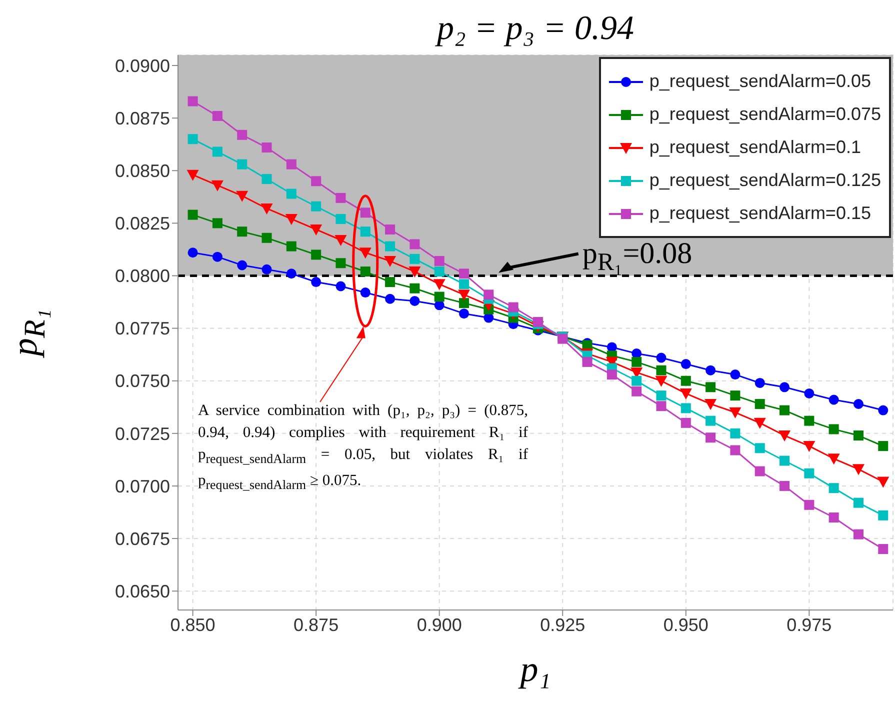  I want to click on x-axis-title: p₁, so click(534, 669).